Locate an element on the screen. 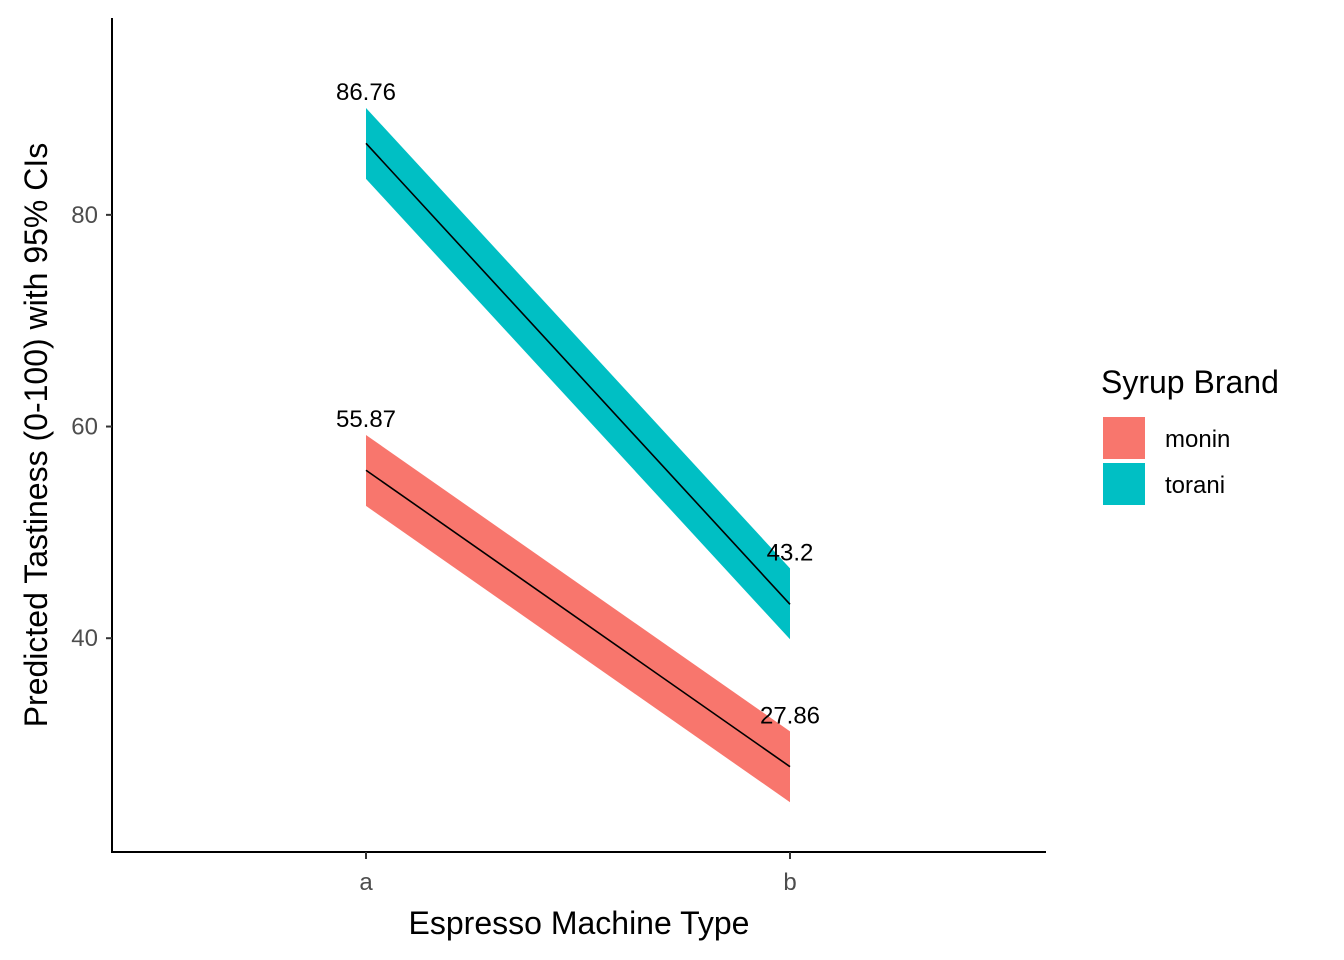  x-axis-title: Espresso Machine Type is located at coordinates (579, 923).